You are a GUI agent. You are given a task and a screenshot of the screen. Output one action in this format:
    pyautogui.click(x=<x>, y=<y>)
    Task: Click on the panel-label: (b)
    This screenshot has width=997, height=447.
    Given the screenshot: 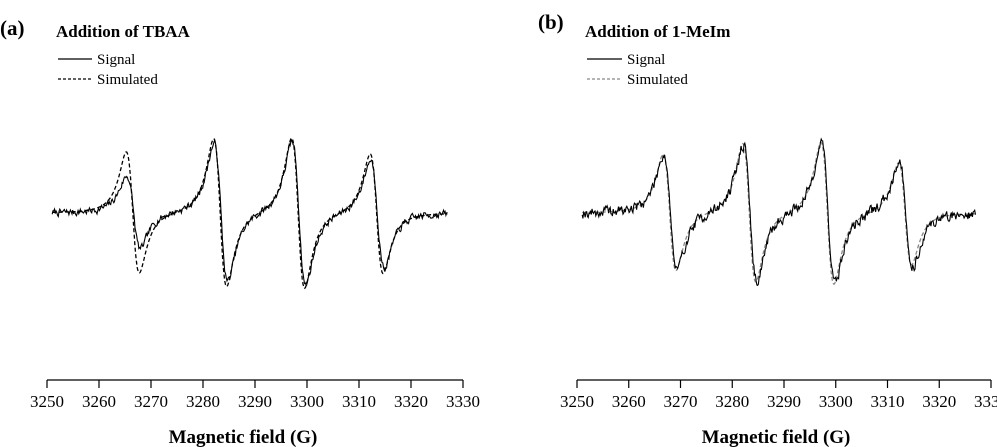 What is the action you would take?
    pyautogui.click(x=551, y=22)
    